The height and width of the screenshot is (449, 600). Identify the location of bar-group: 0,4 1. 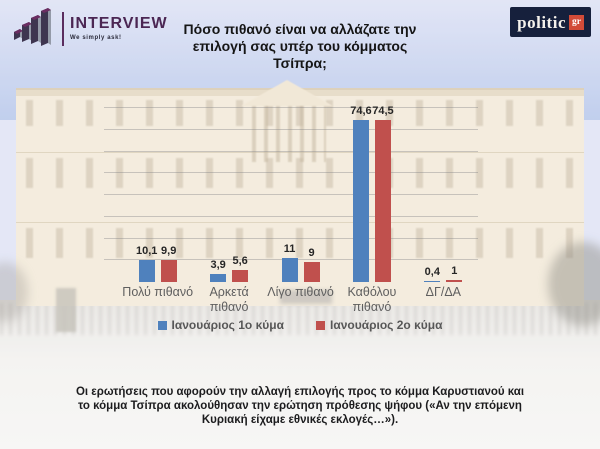
(443, 195).